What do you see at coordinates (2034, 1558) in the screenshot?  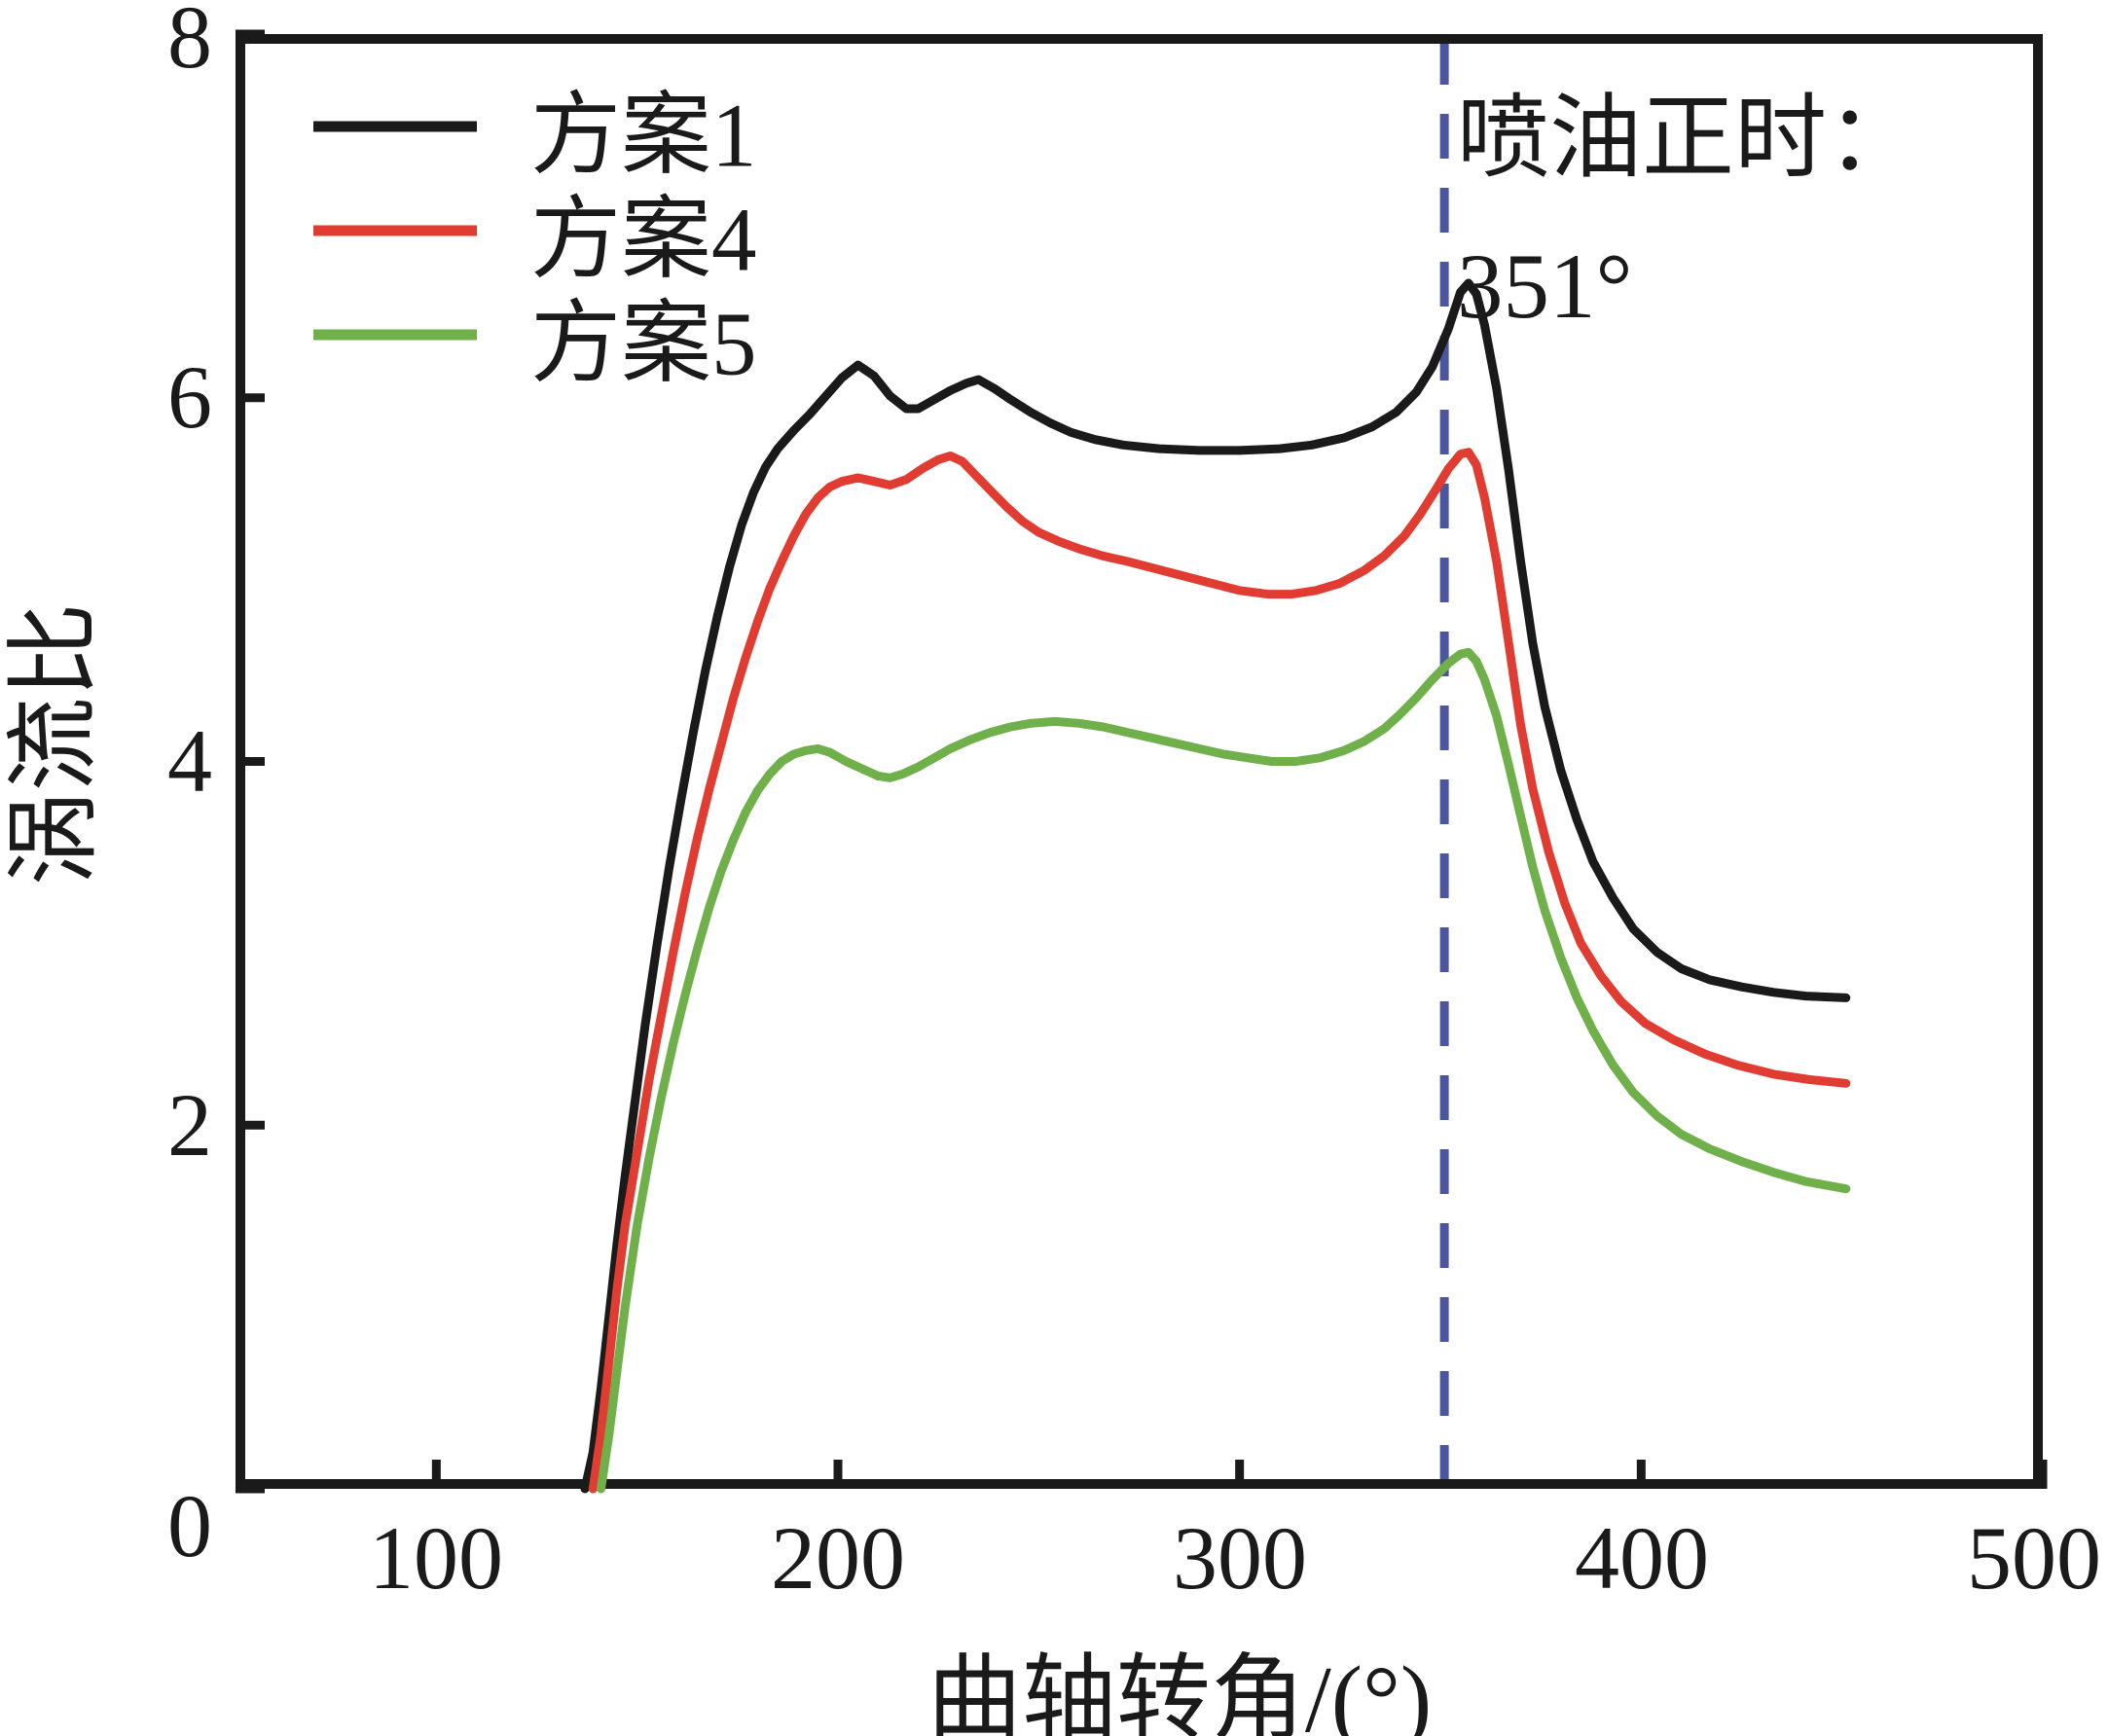 I see `x-tick-label-500: 500` at bounding box center [2034, 1558].